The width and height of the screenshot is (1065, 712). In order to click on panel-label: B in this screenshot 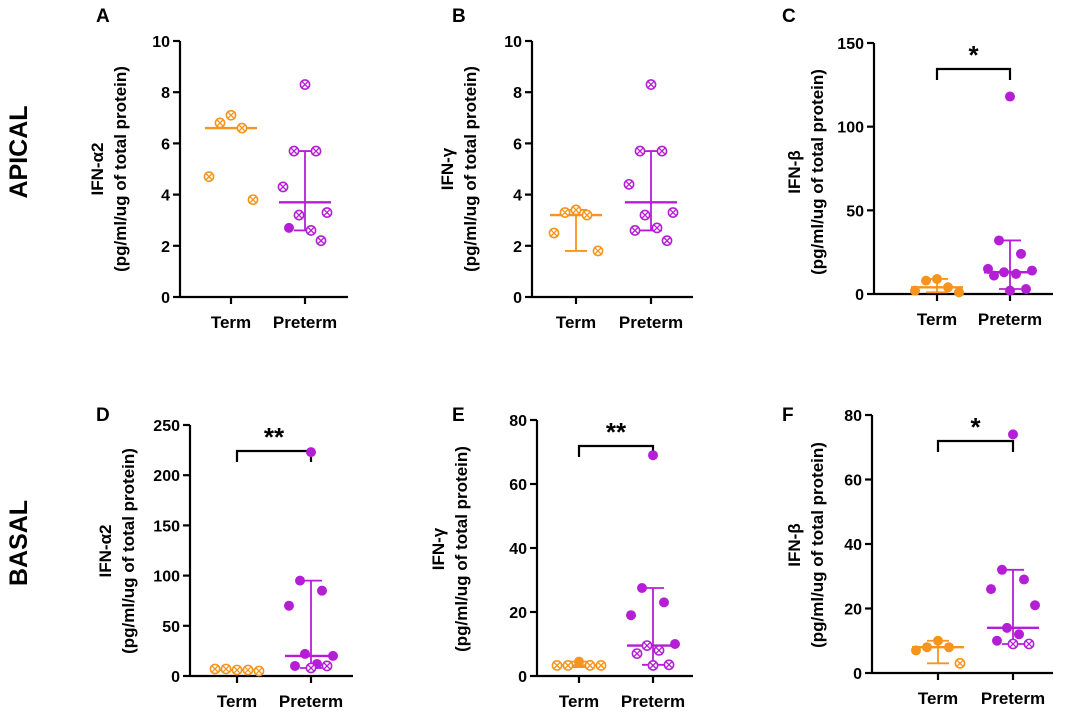, I will do `click(459, 16)`.